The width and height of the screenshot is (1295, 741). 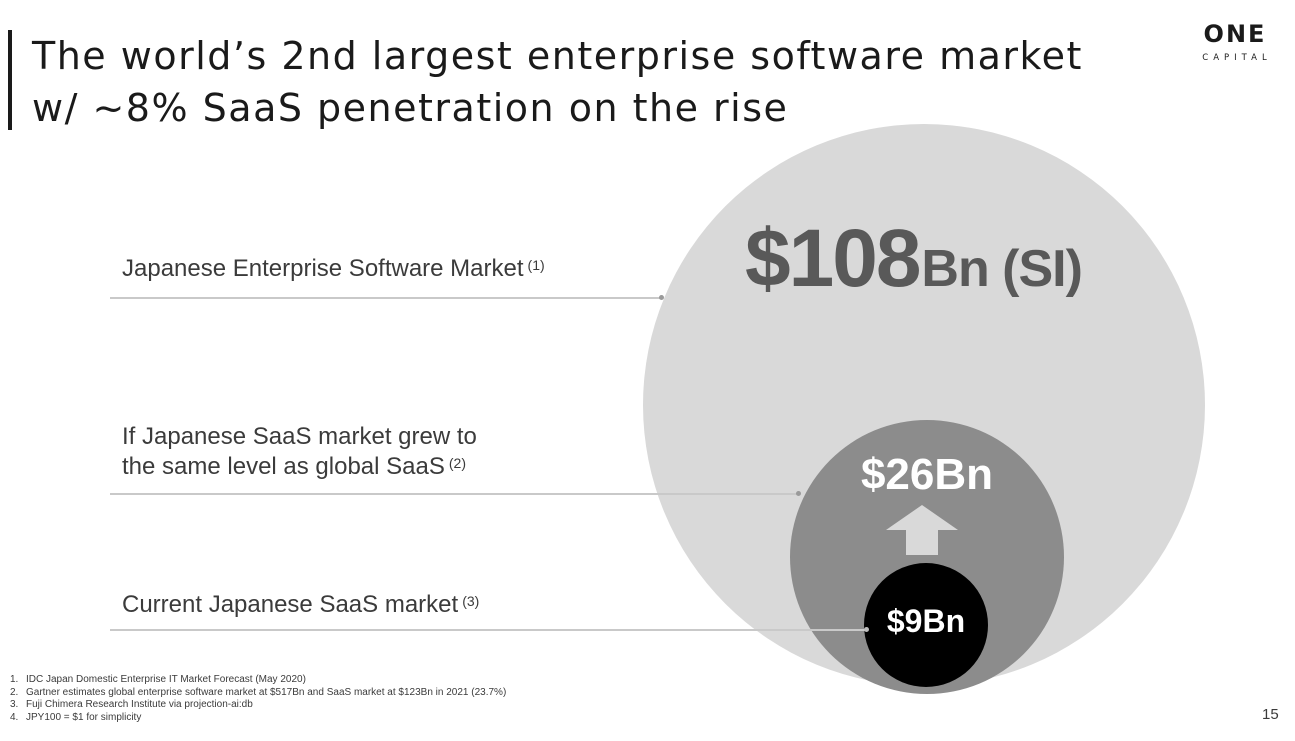 I want to click on label-1-text: Japanese Enterprise Software Market, so click(x=323, y=268).